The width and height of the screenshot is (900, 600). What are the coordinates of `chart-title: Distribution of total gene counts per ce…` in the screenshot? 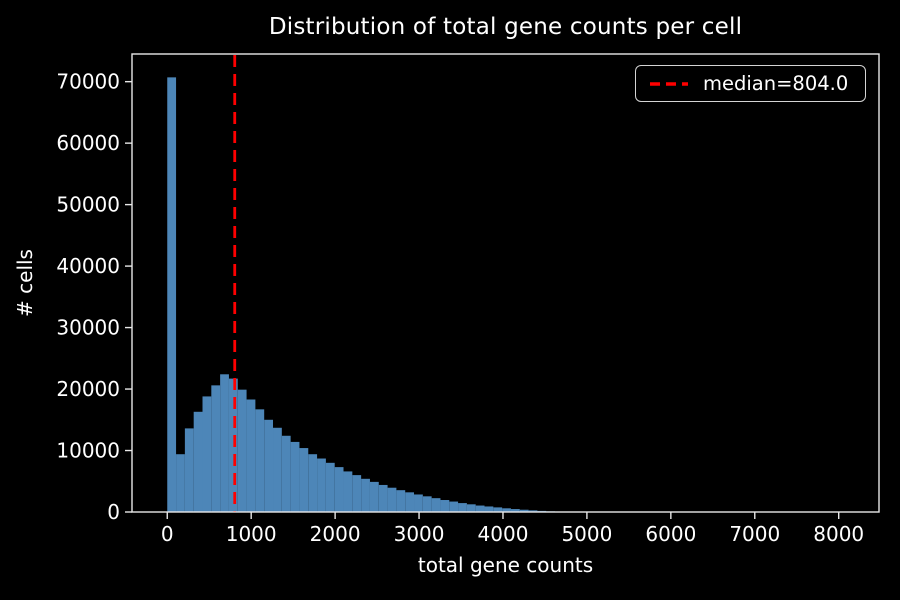 It's located at (505, 27).